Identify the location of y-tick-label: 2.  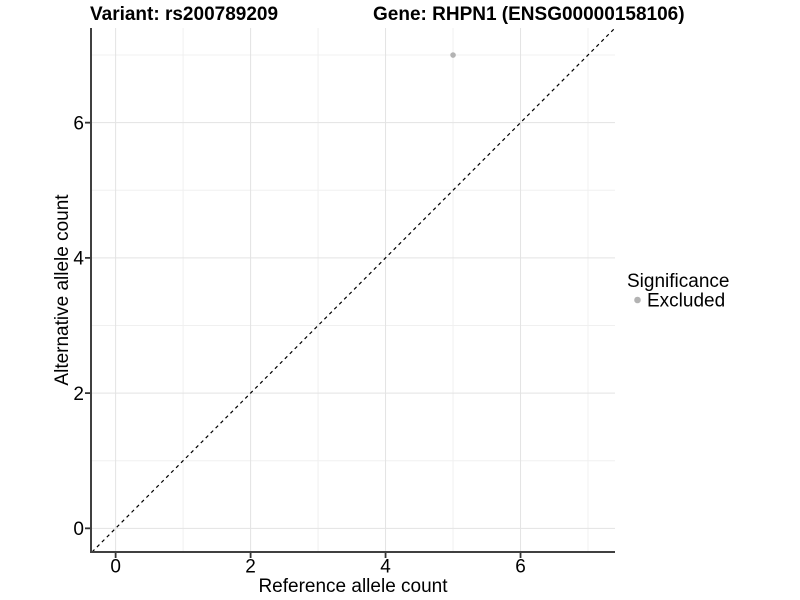
(78, 394).